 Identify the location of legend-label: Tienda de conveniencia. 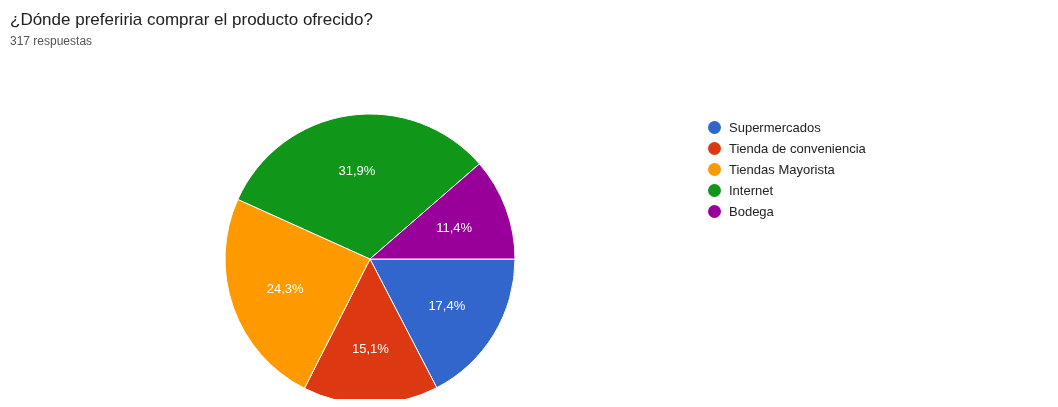
(797, 148).